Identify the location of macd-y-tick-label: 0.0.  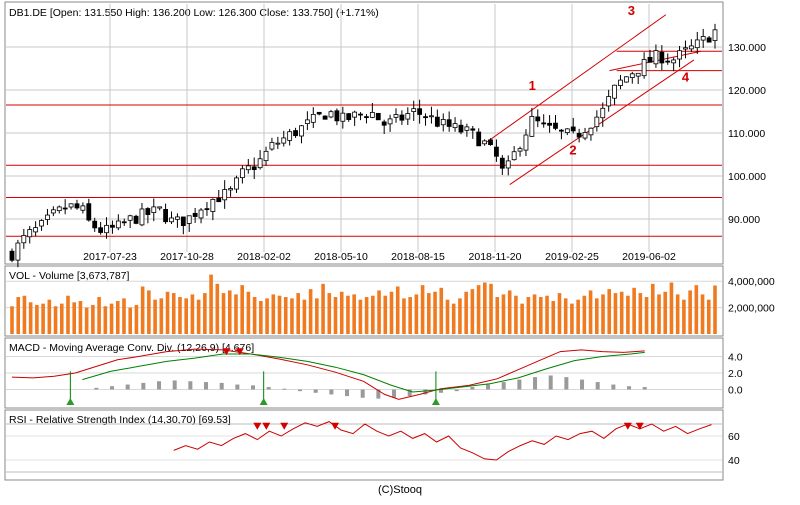
(735, 391).